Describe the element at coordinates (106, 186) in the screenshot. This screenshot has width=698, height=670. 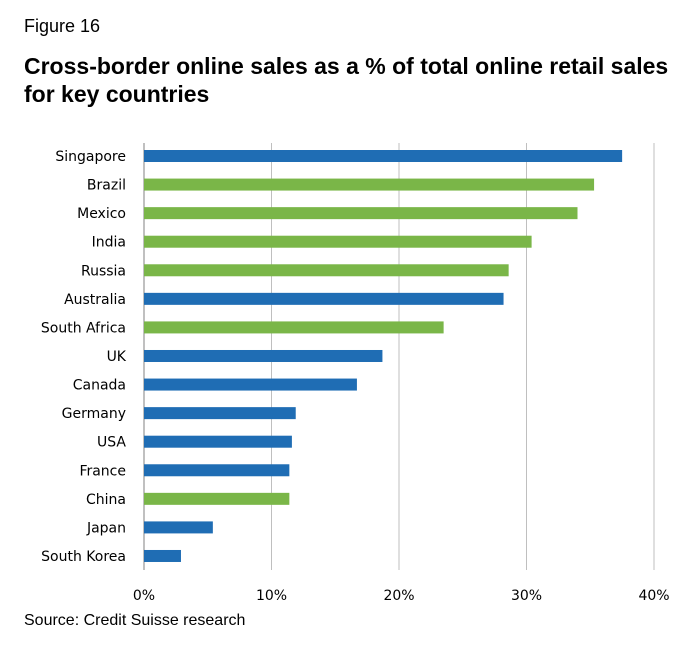
I see `category-label: Brazil` at that location.